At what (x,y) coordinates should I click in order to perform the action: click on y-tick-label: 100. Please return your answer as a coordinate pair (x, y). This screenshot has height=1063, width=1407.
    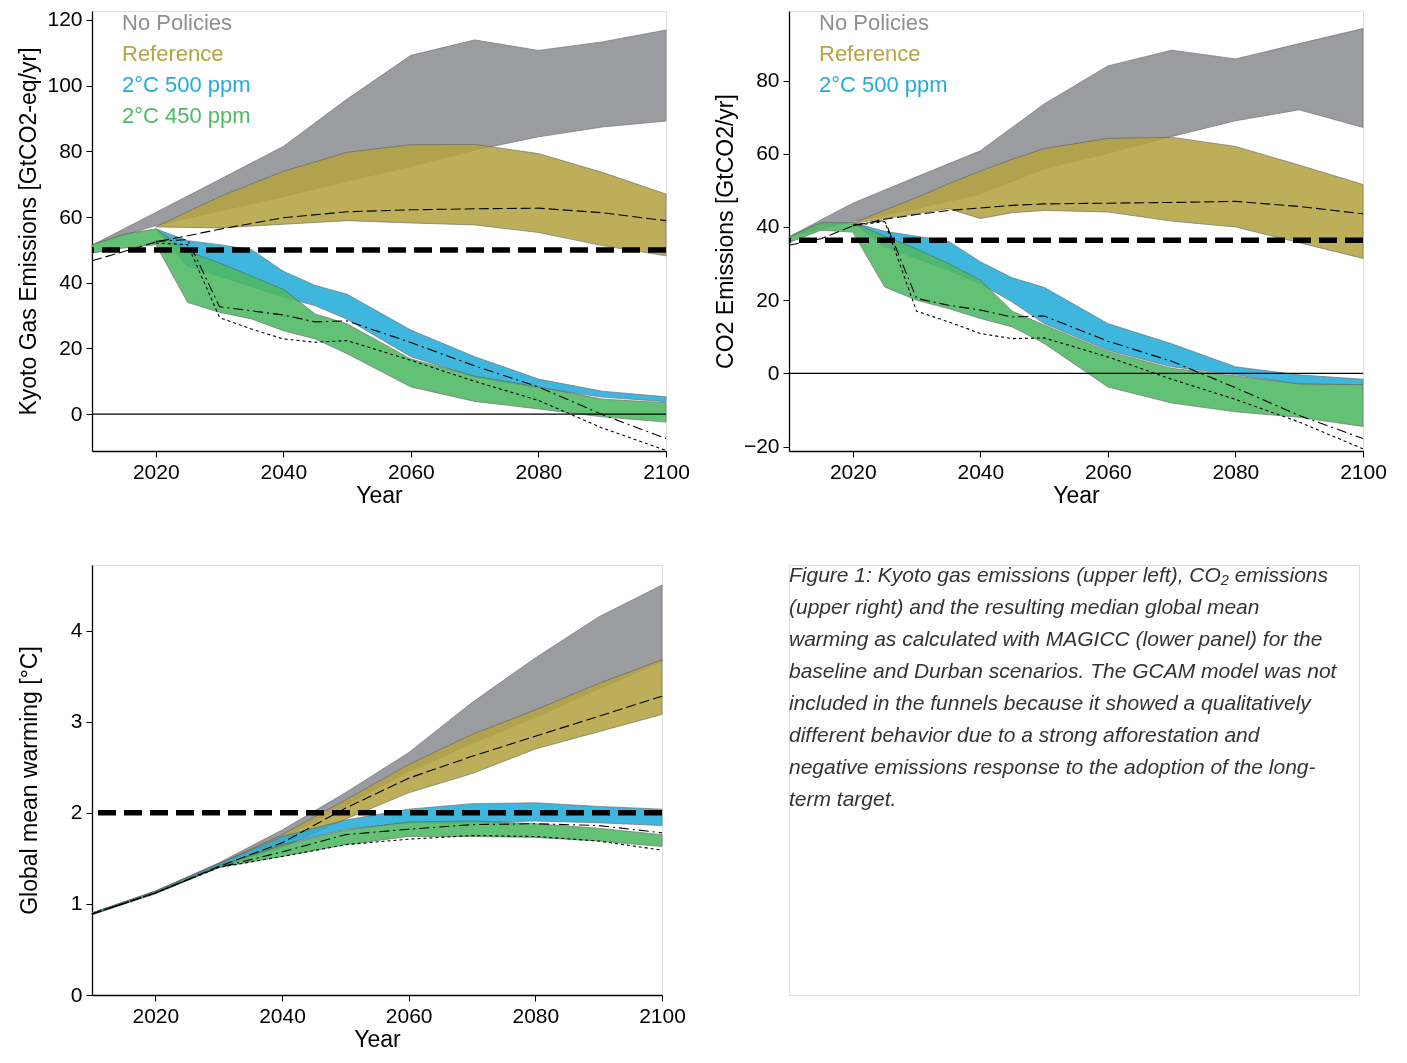
    Looking at the image, I should click on (65, 85).